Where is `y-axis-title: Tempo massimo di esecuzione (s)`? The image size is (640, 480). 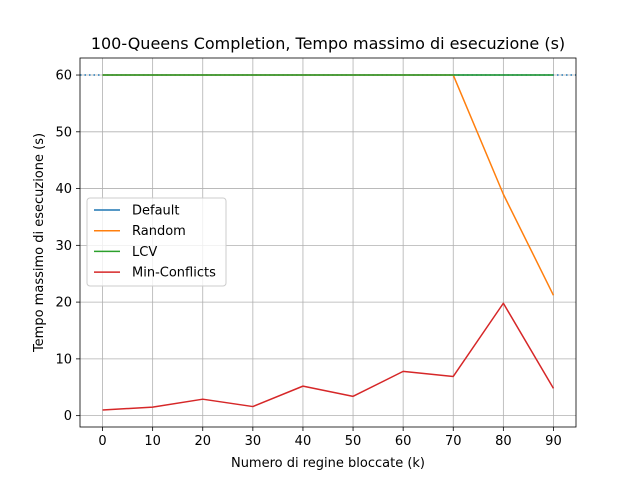 y-axis-title: Tempo massimo di esecuzione (s) is located at coordinates (39, 243).